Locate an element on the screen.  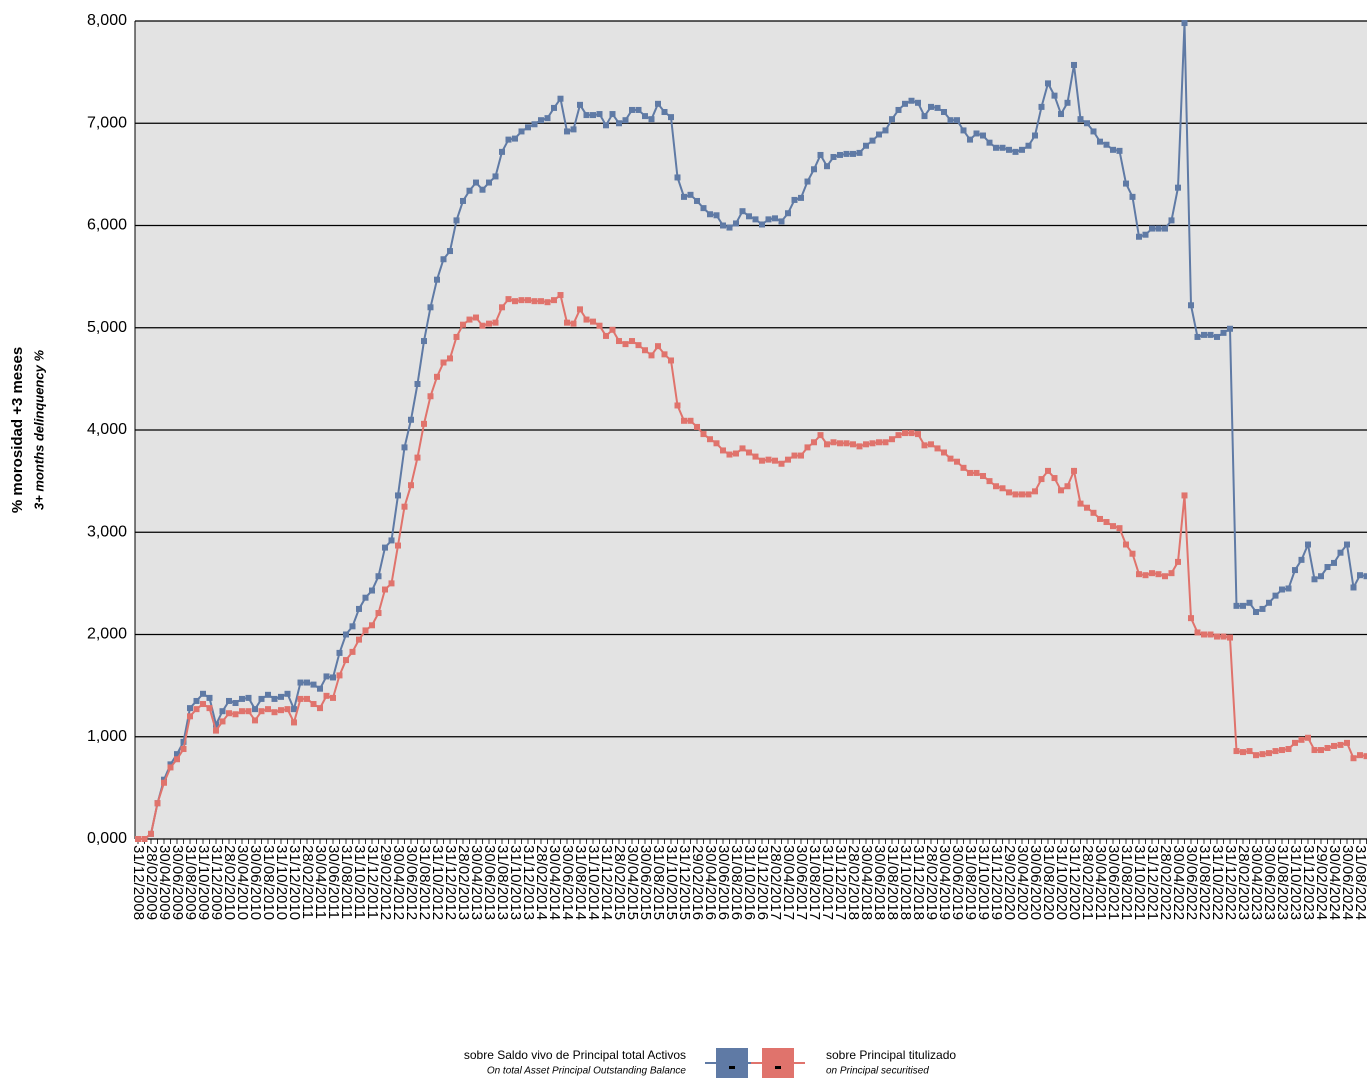
x-tick-label: 31/08/2014 is located at coordinates (580, 882).